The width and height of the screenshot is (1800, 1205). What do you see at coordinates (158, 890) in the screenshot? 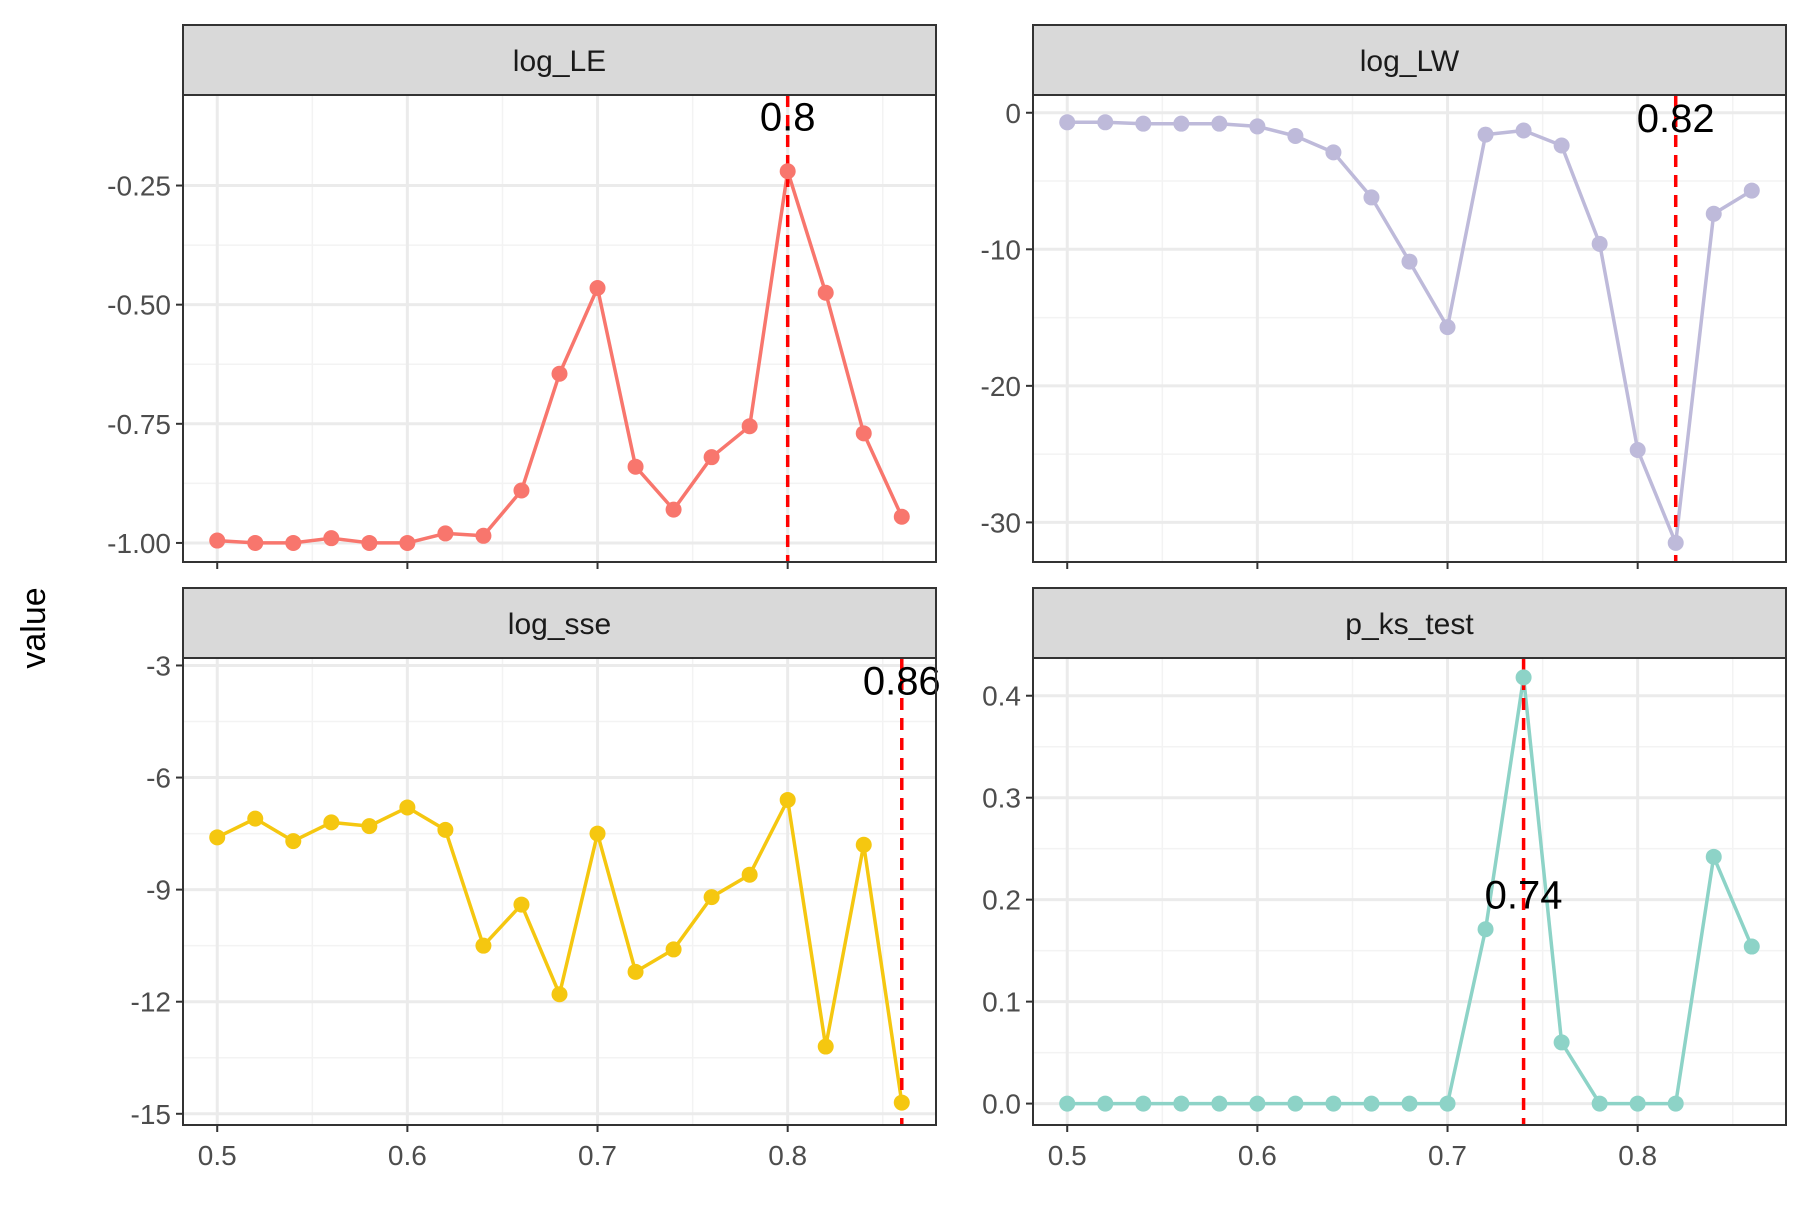
I see `y-tick-label: -9` at bounding box center [158, 890].